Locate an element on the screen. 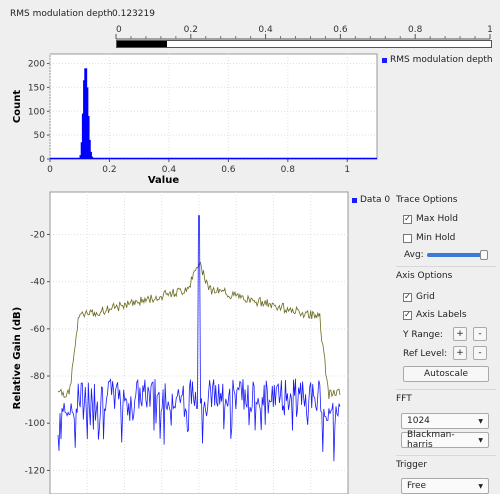  spectrum-legend-label: Data 0 is located at coordinates (375, 200).